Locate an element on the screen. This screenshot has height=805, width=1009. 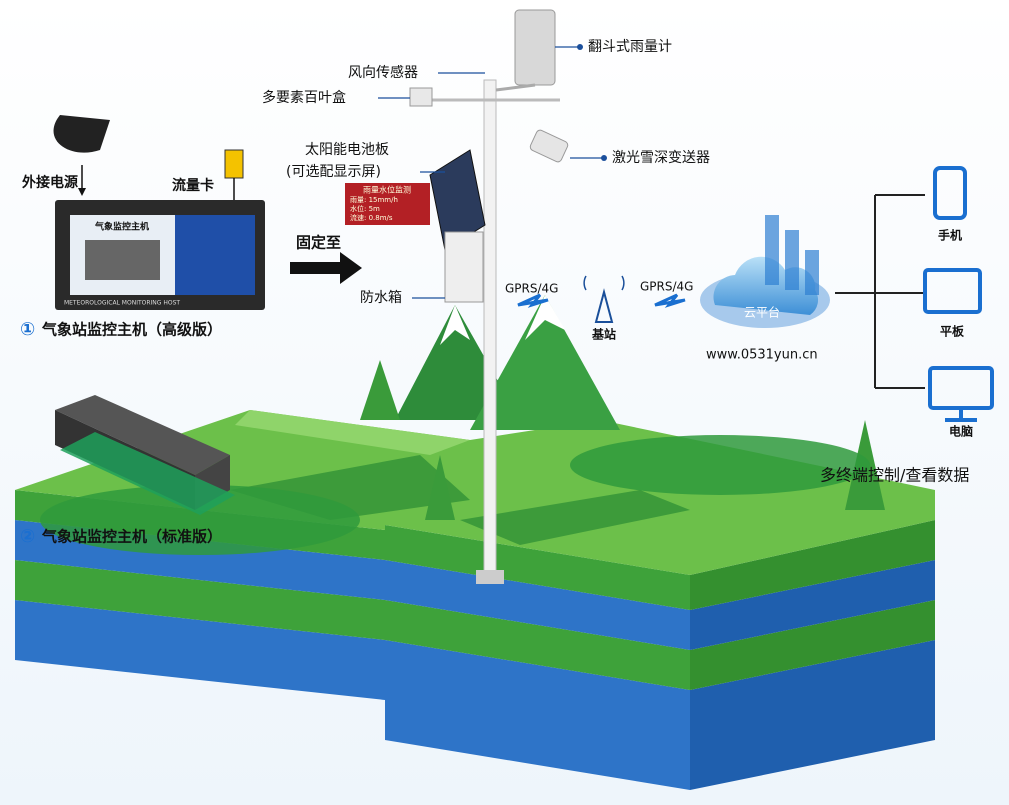
sensor-label: 多要素百叶盒 is located at coordinates (304, 97).